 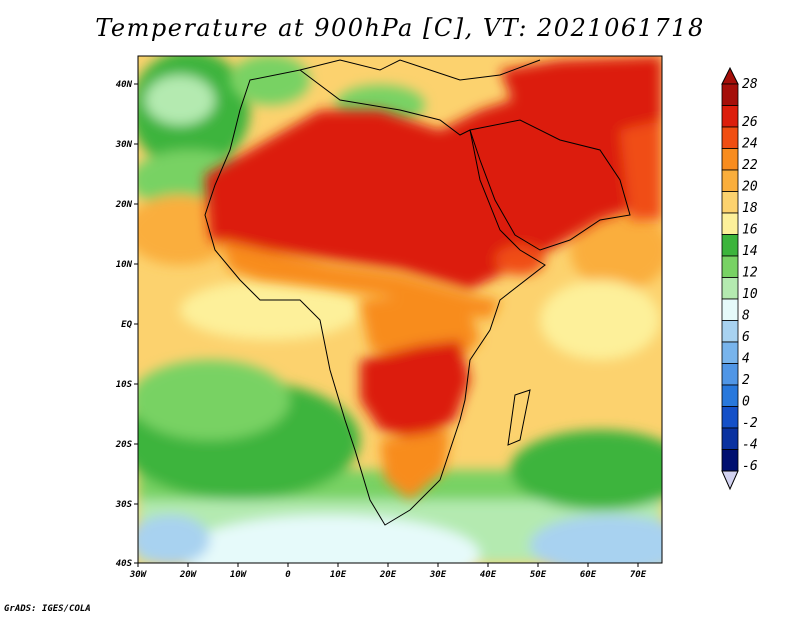 What do you see at coordinates (124, 505) in the screenshot?
I see `y-tick-label: 30S` at bounding box center [124, 505].